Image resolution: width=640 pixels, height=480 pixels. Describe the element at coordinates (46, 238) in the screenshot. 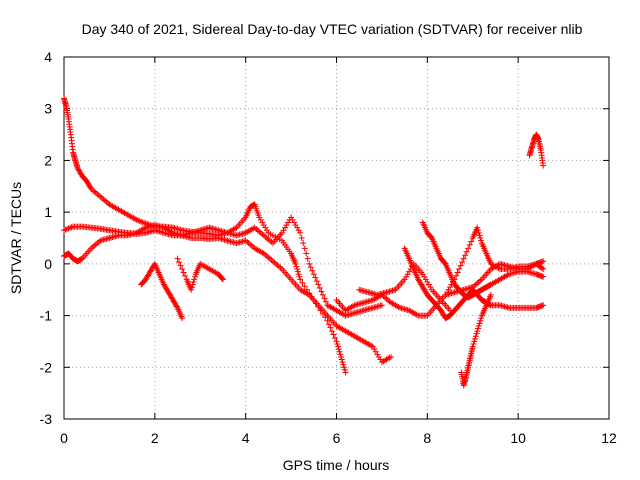

I see `y-tick-labels: -3 -2 -1 0 1 2 3 4` at that location.